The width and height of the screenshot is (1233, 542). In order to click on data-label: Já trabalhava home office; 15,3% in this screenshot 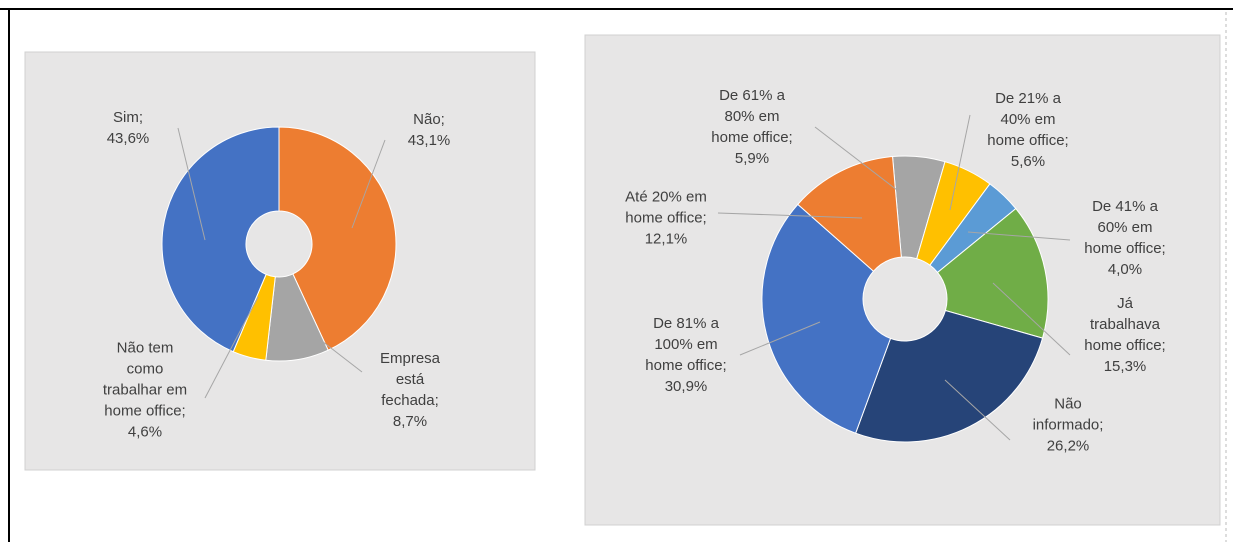, I will do `click(1125, 335)`.